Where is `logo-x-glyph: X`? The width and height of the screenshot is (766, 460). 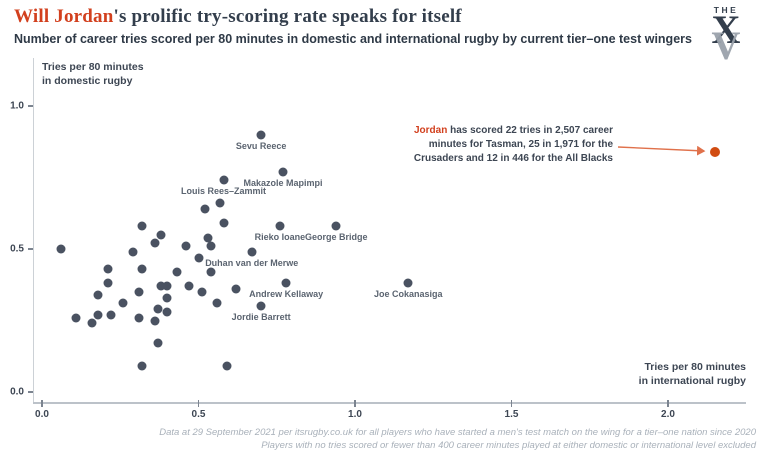 logo-x-glyph: X is located at coordinates (726, 29).